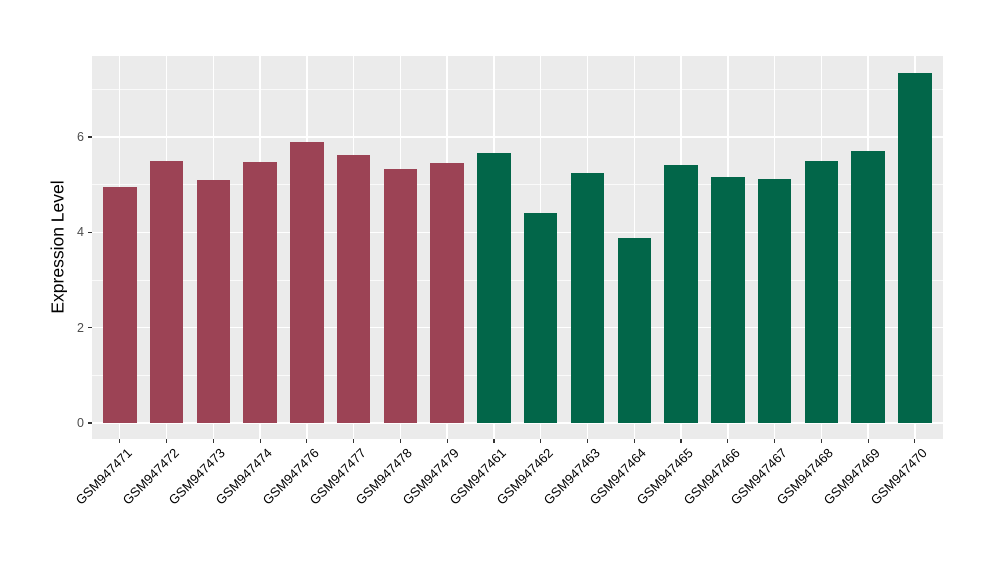 Image resolution: width=1000 pixels, height=580 pixels. What do you see at coordinates (307, 282) in the screenshot?
I see `bar-GSM947476` at bounding box center [307, 282].